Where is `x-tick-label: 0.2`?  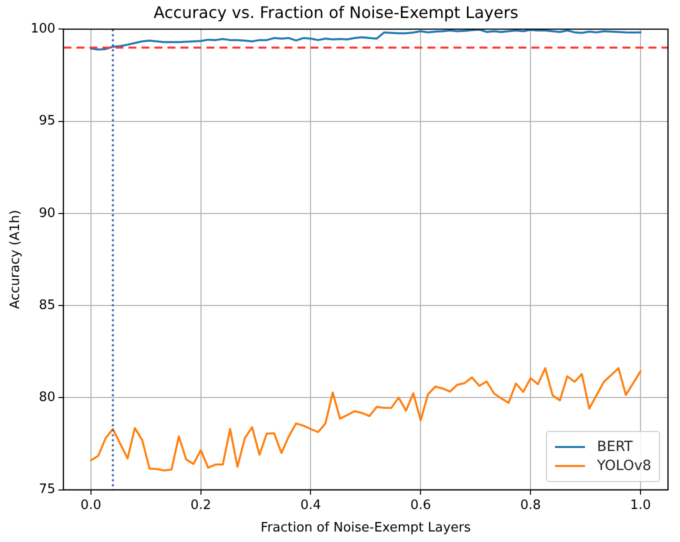
x-tick-label: 0.2 is located at coordinates (201, 505).